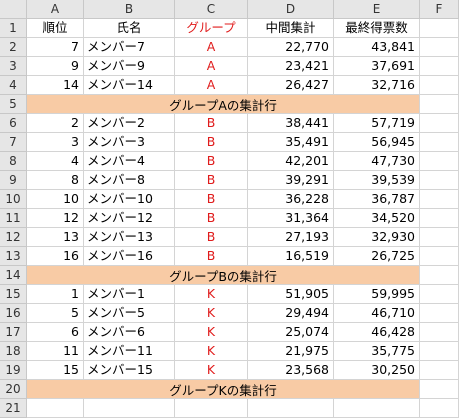 Image resolution: width=459 pixels, height=418 pixels. Describe the element at coordinates (13, 389) in the screenshot. I see `row-header: 20` at that location.